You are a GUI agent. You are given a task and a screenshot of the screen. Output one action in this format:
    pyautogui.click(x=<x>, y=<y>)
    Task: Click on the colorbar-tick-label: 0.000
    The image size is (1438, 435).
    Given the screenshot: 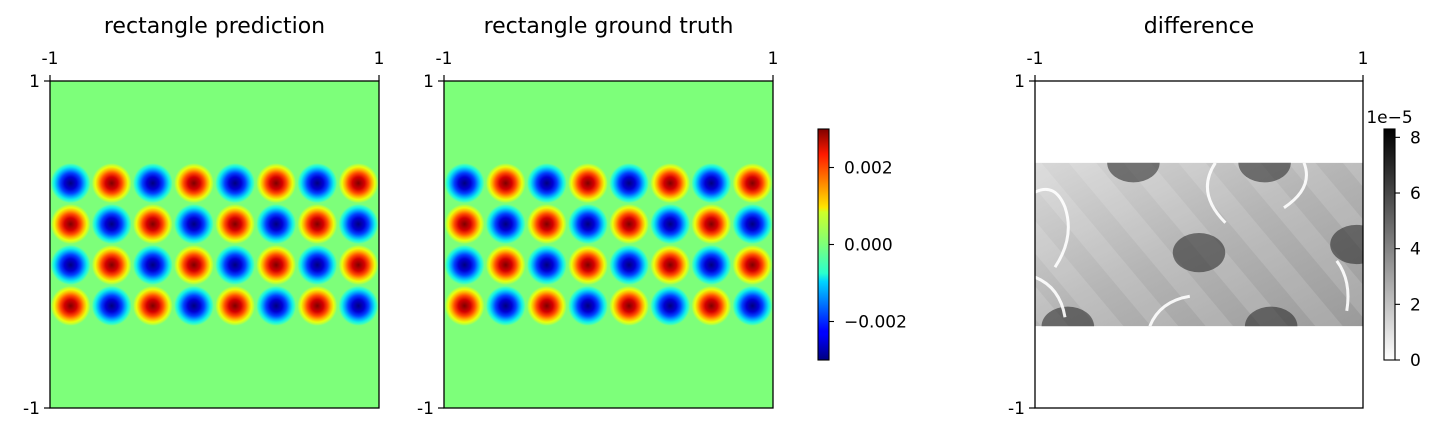 What is the action you would take?
    pyautogui.click(x=868, y=246)
    